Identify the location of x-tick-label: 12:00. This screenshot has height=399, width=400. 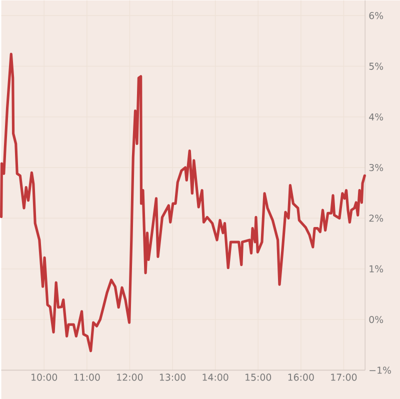
(130, 377).